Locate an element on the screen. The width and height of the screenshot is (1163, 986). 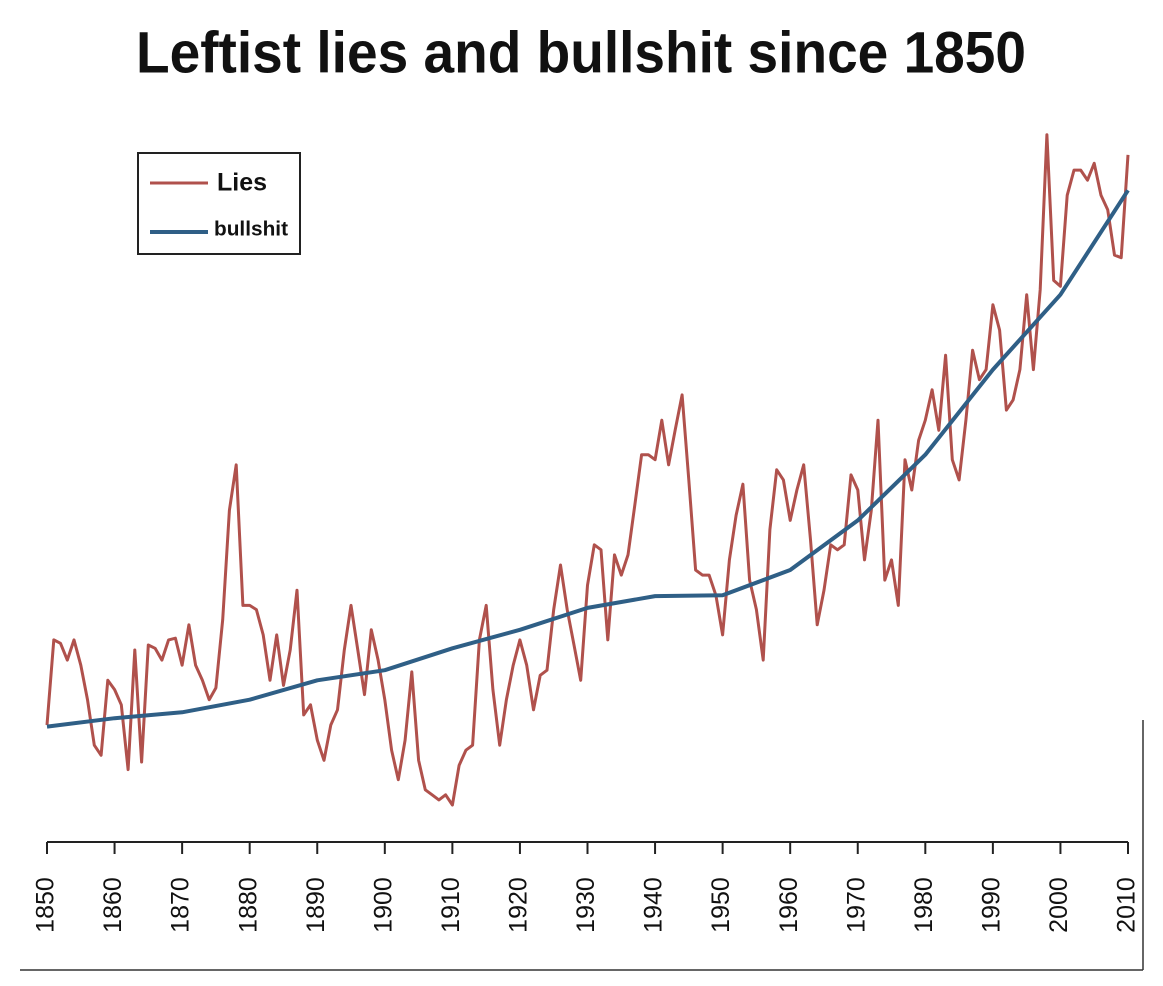
legend: Lies bullshit is located at coordinates (219, 203).